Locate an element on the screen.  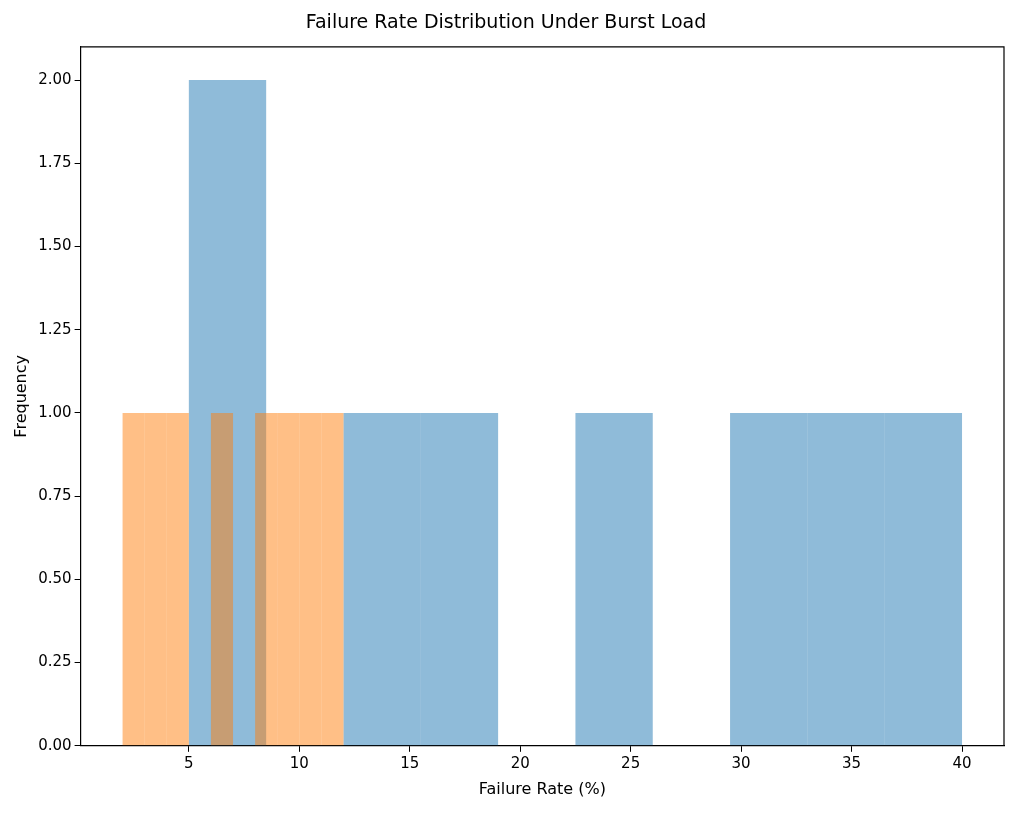
chart-title: Failure Rate Distribution Under Burst Load is located at coordinates (506, 21).